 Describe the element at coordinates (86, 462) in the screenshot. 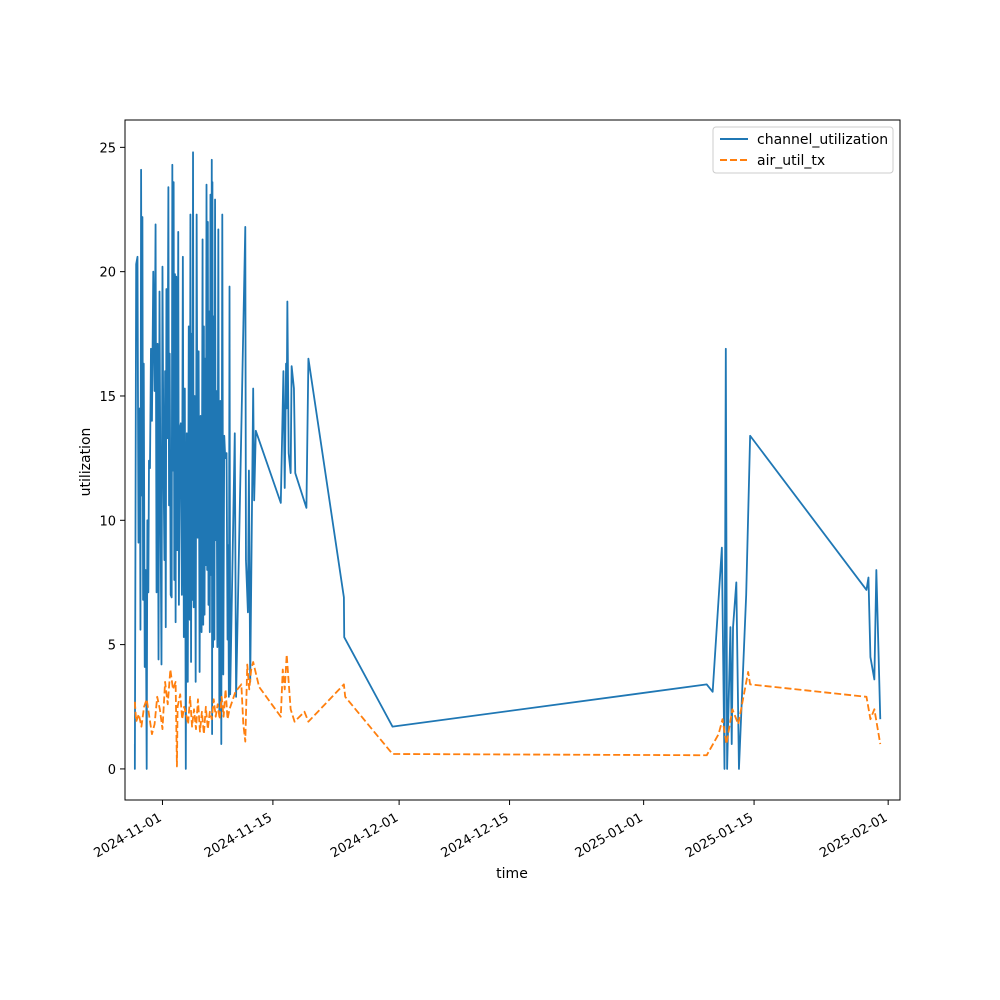

I see `y-axis-label: utilization` at that location.